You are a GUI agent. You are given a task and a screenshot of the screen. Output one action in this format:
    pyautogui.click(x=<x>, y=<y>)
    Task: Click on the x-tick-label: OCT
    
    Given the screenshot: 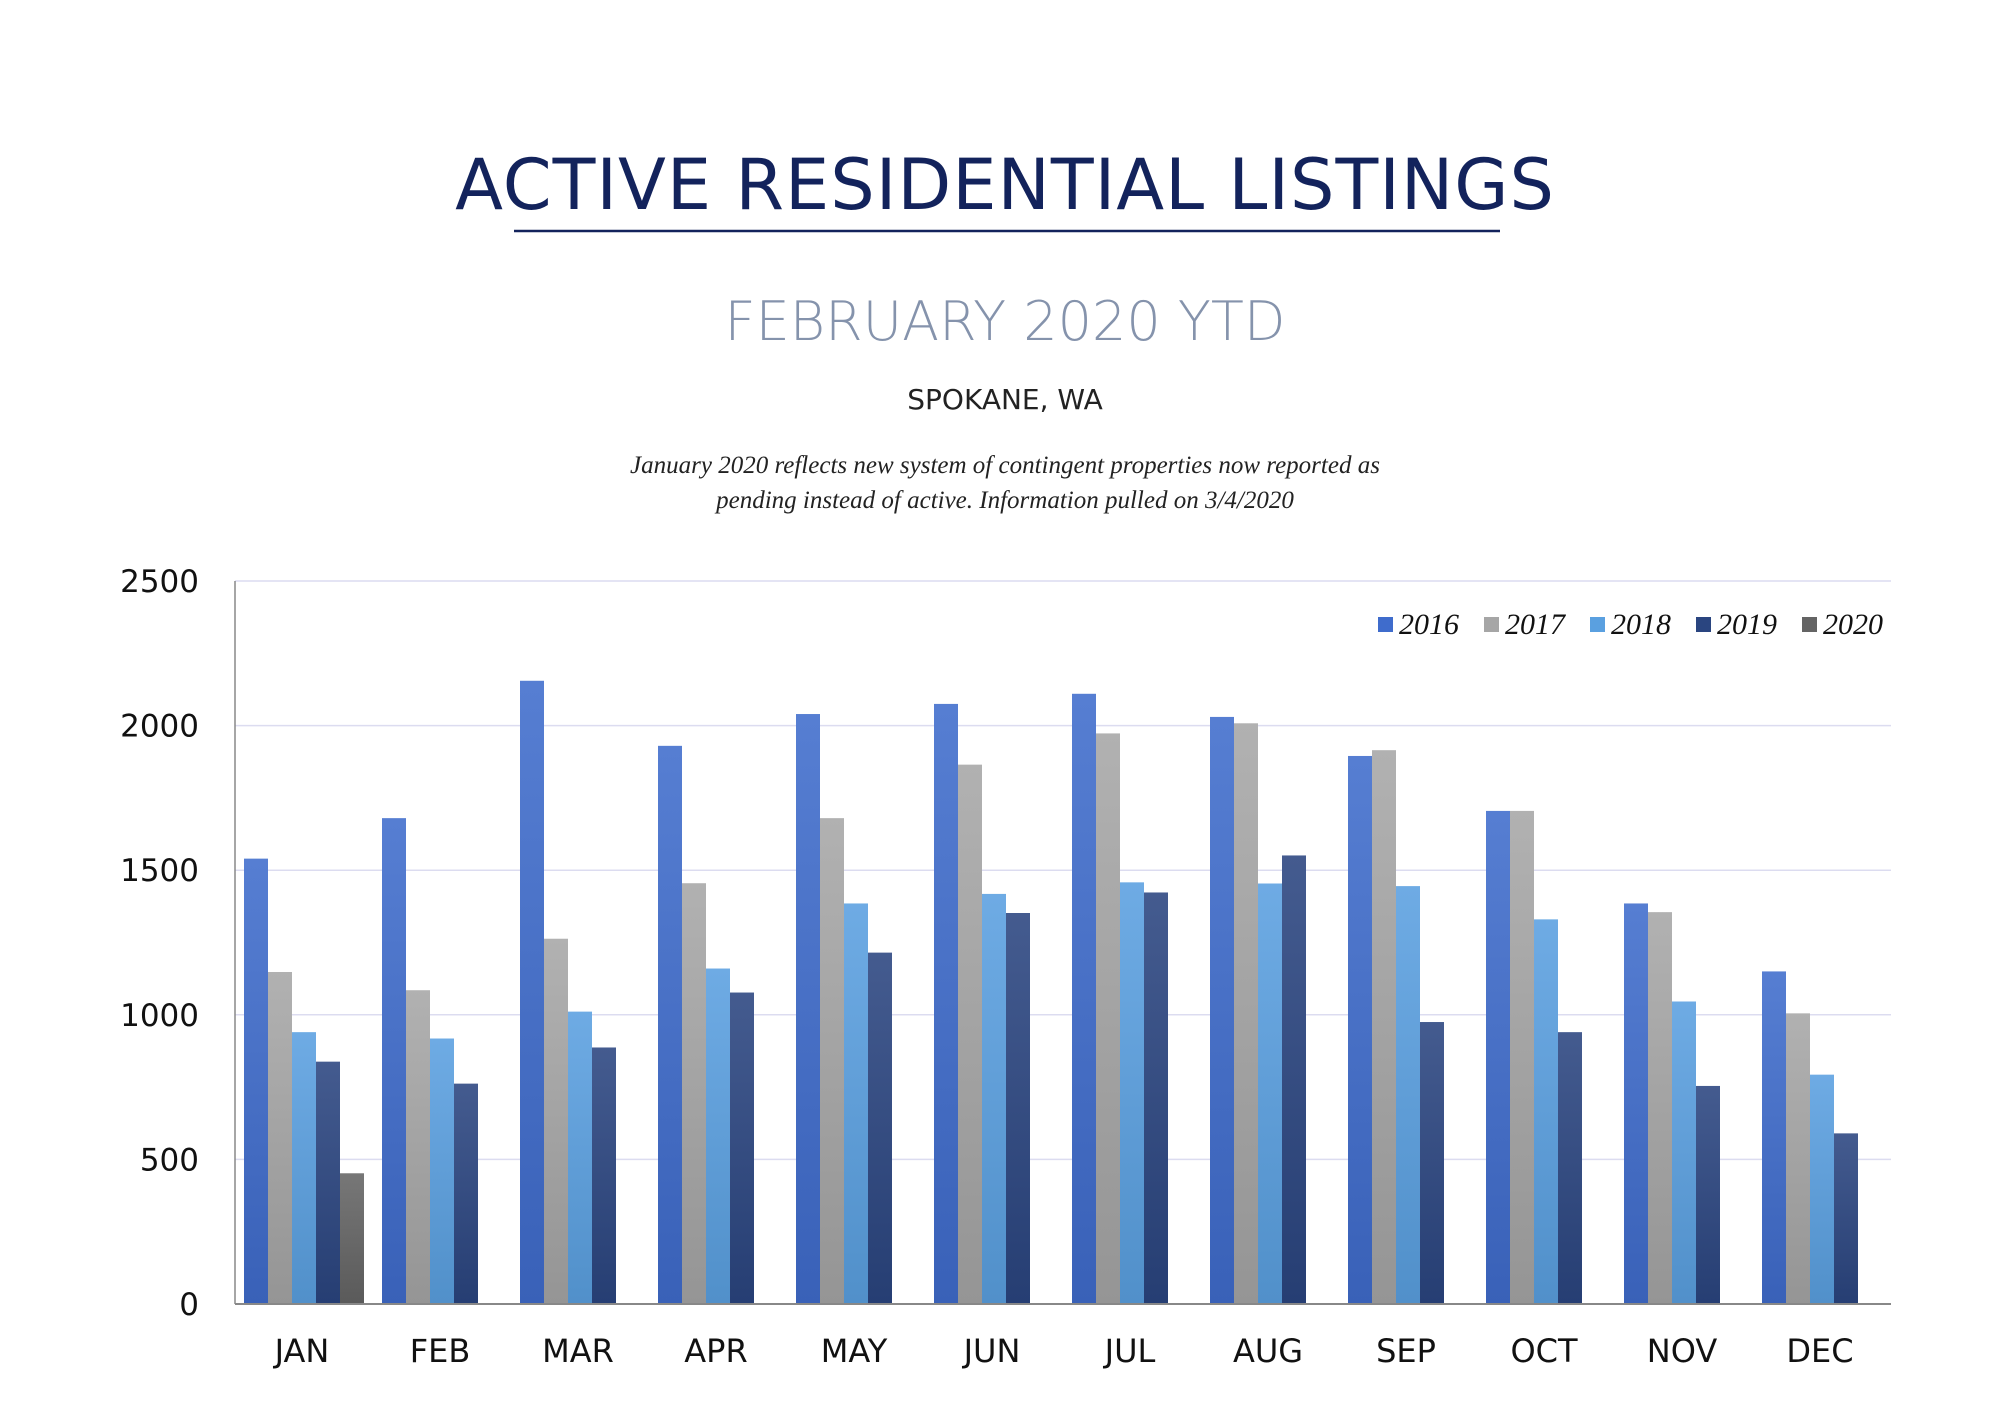 What is the action you would take?
    pyautogui.click(x=1544, y=1351)
    